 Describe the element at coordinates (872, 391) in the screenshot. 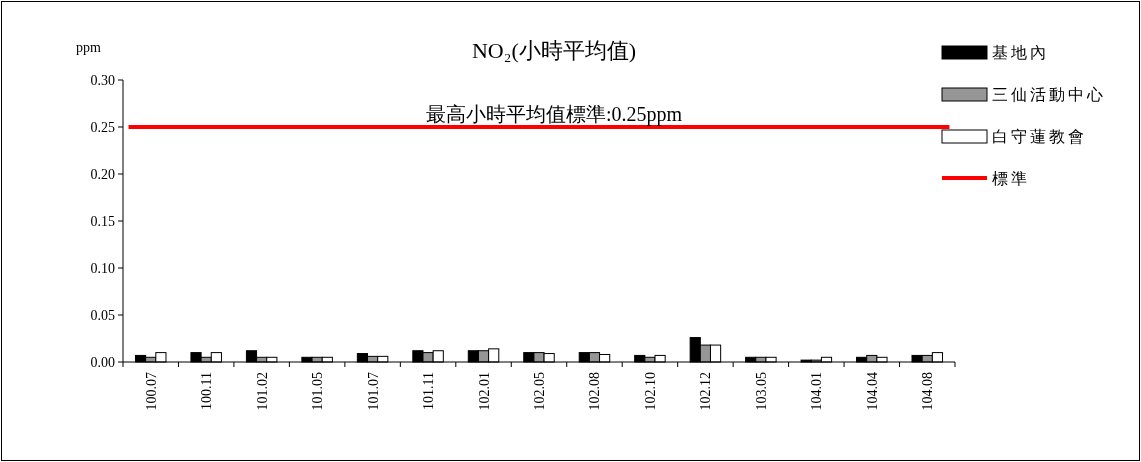

I see `x-tick-label: 104.04` at that location.